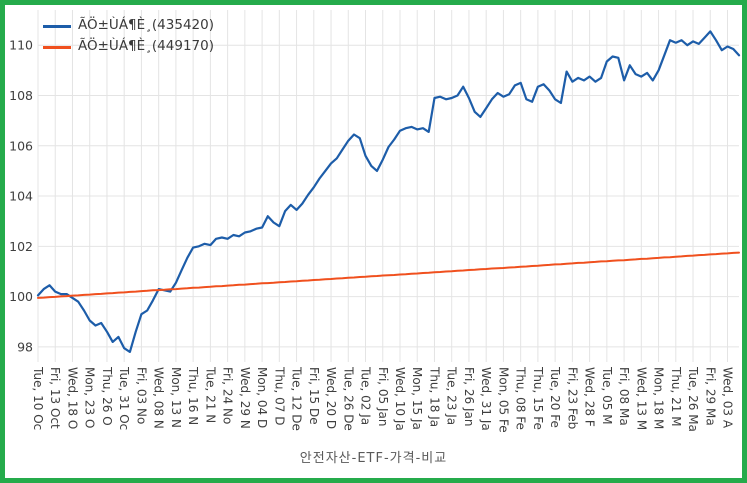  What do you see at coordinates (193, 395) in the screenshot?
I see `x-axis-tick-label: Thu, 16 N` at bounding box center [193, 395].